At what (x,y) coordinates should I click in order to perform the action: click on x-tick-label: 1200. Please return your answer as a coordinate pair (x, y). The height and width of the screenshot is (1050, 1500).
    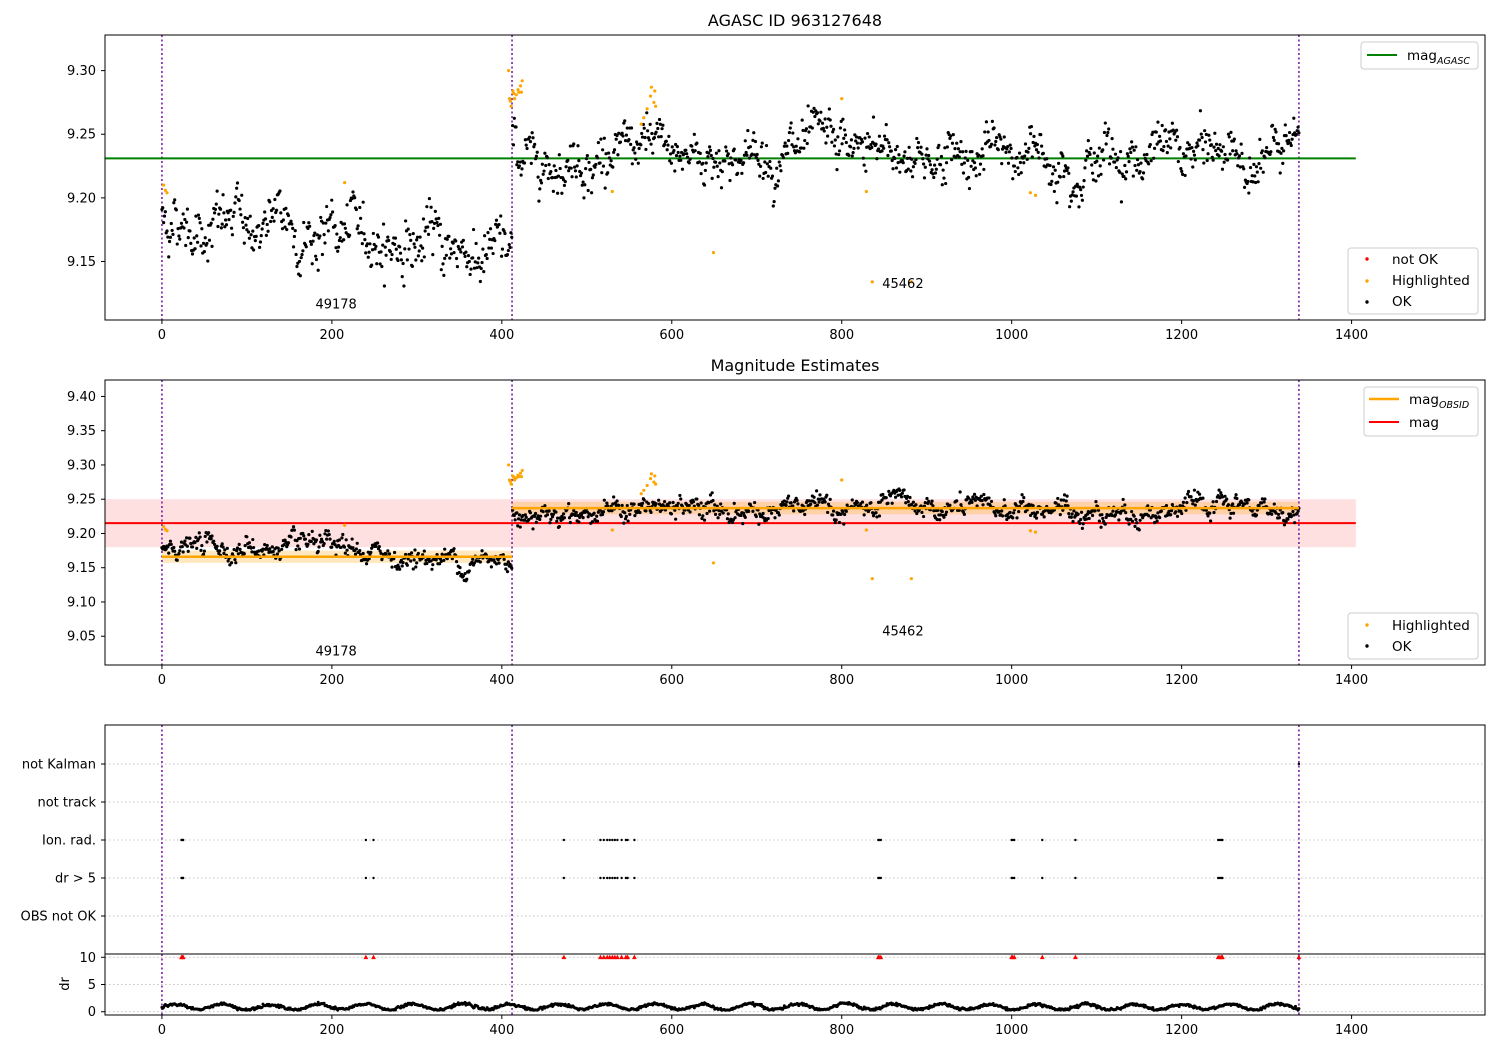
    Looking at the image, I should click on (1181, 1030).